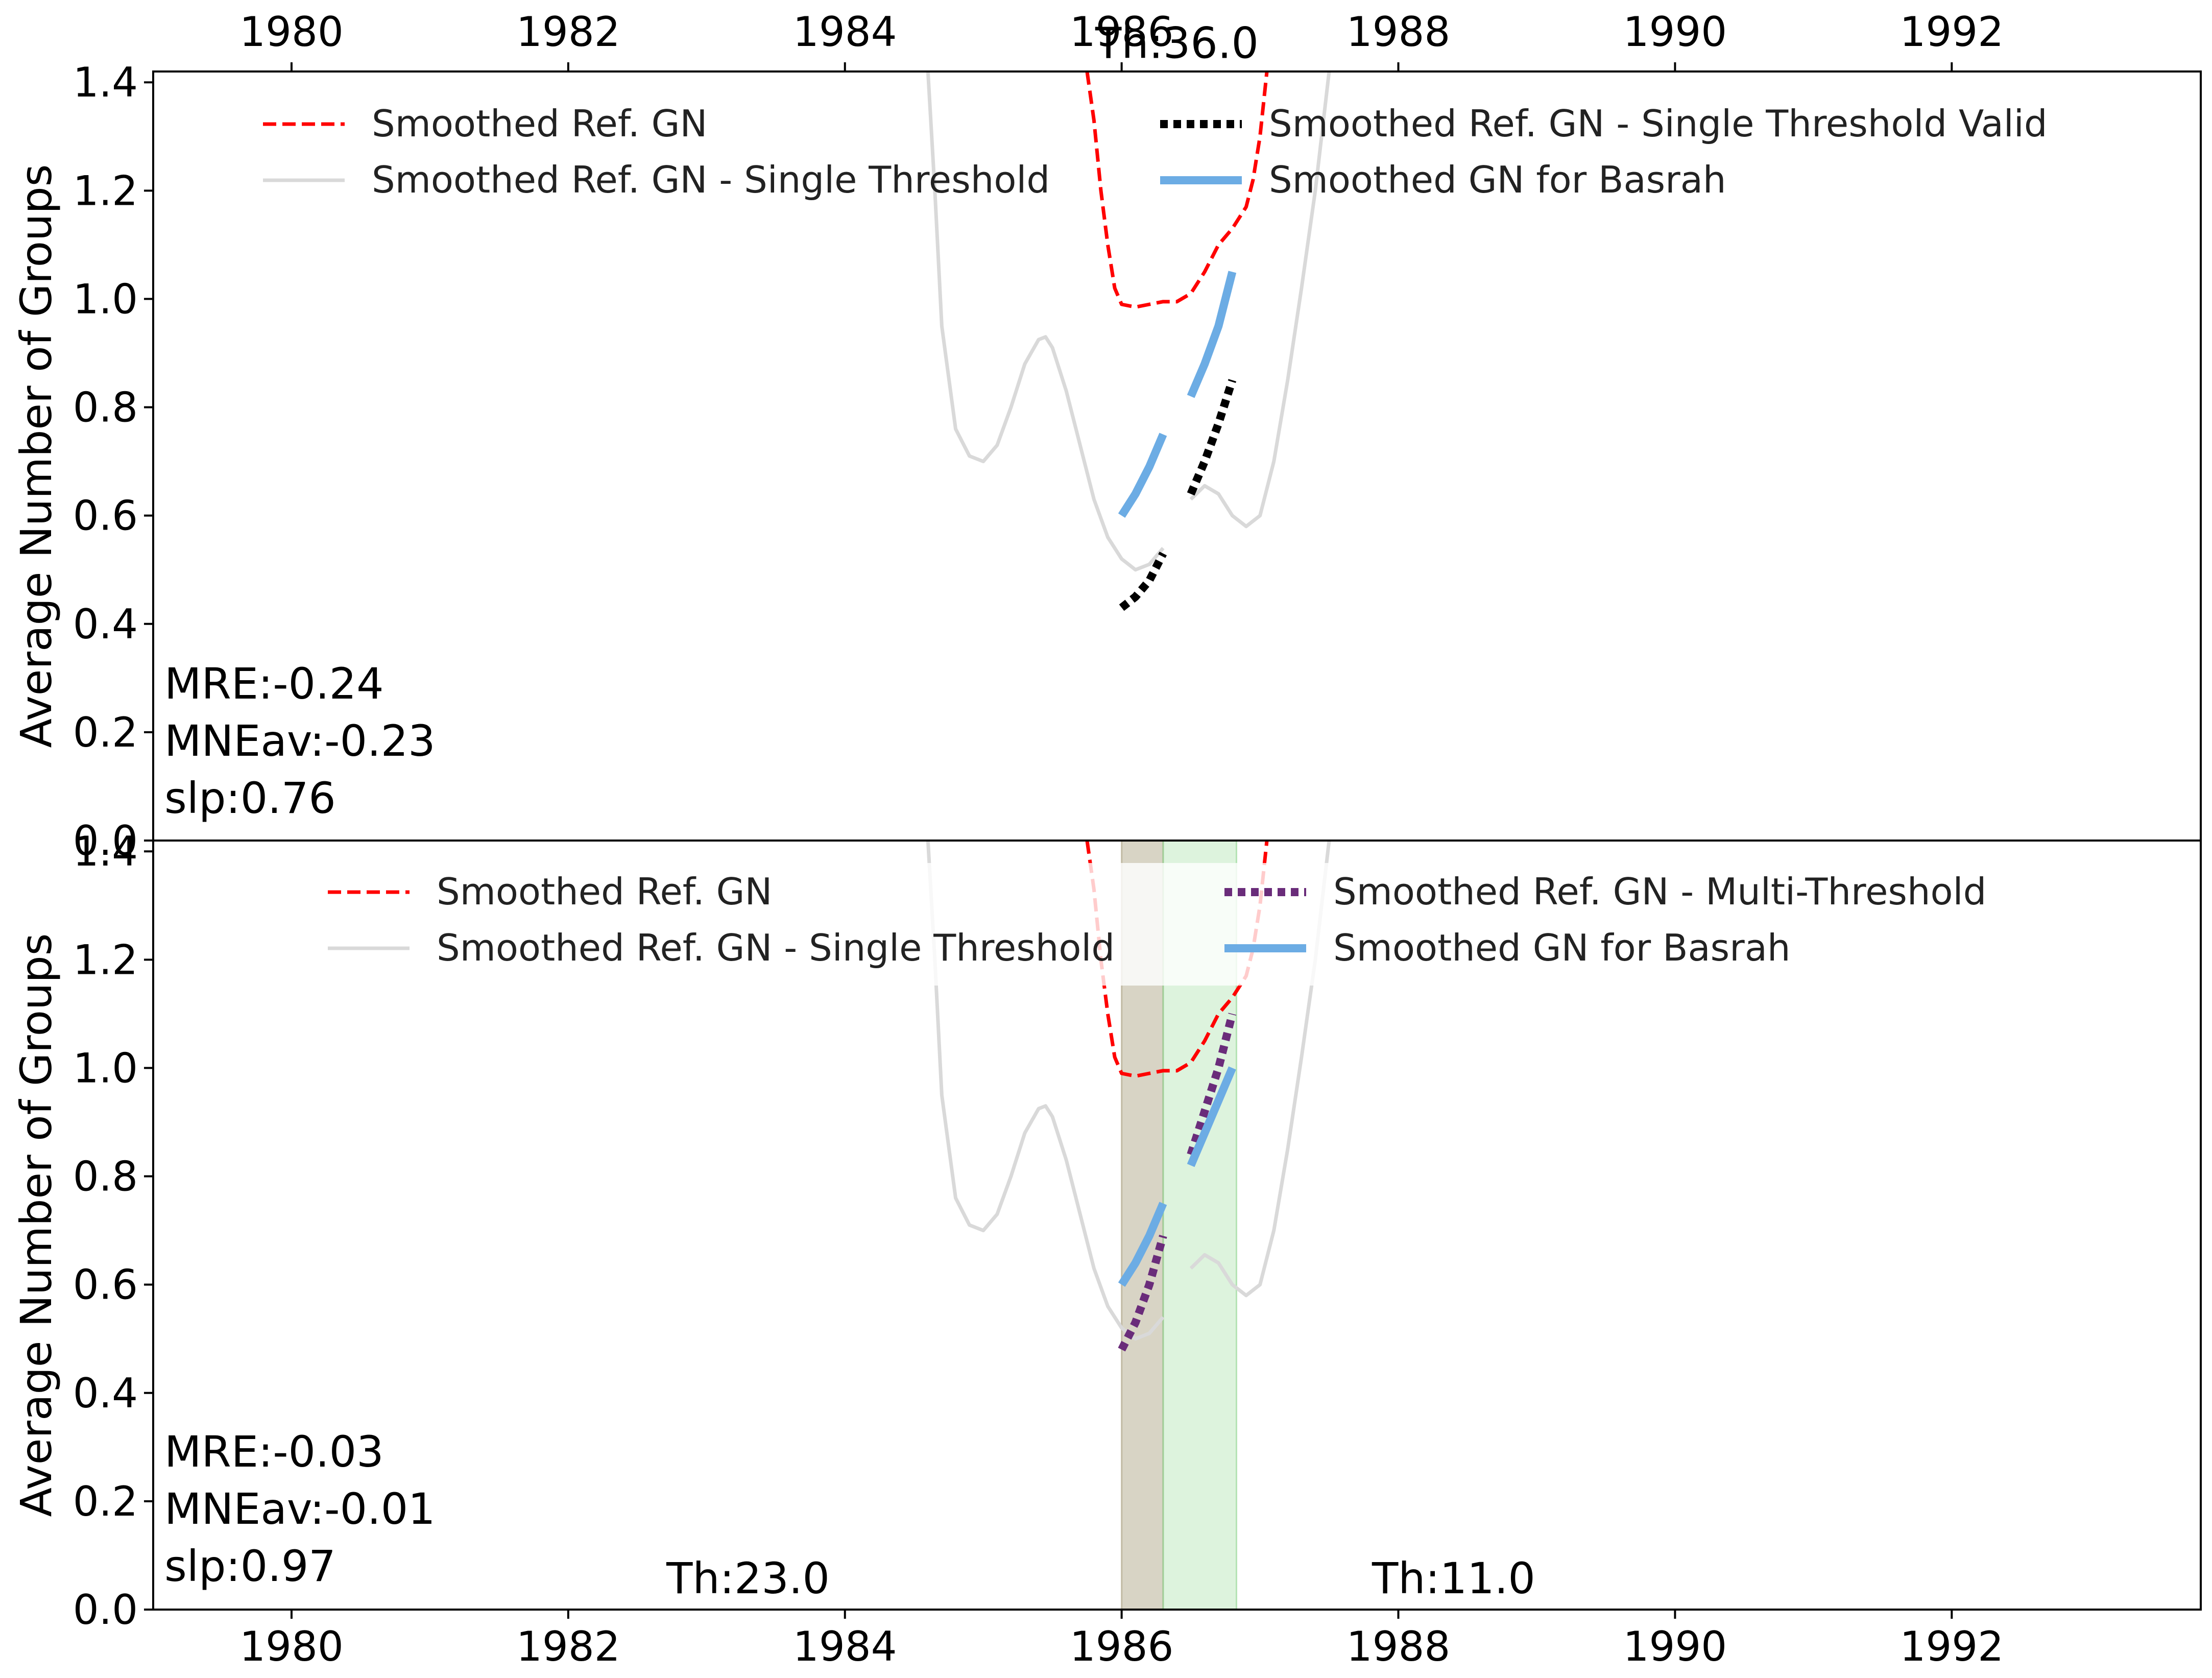 Image resolution: width=2212 pixels, height=1678 pixels. I want to click on top-ytick-label-5: 1.0, so click(105, 299).